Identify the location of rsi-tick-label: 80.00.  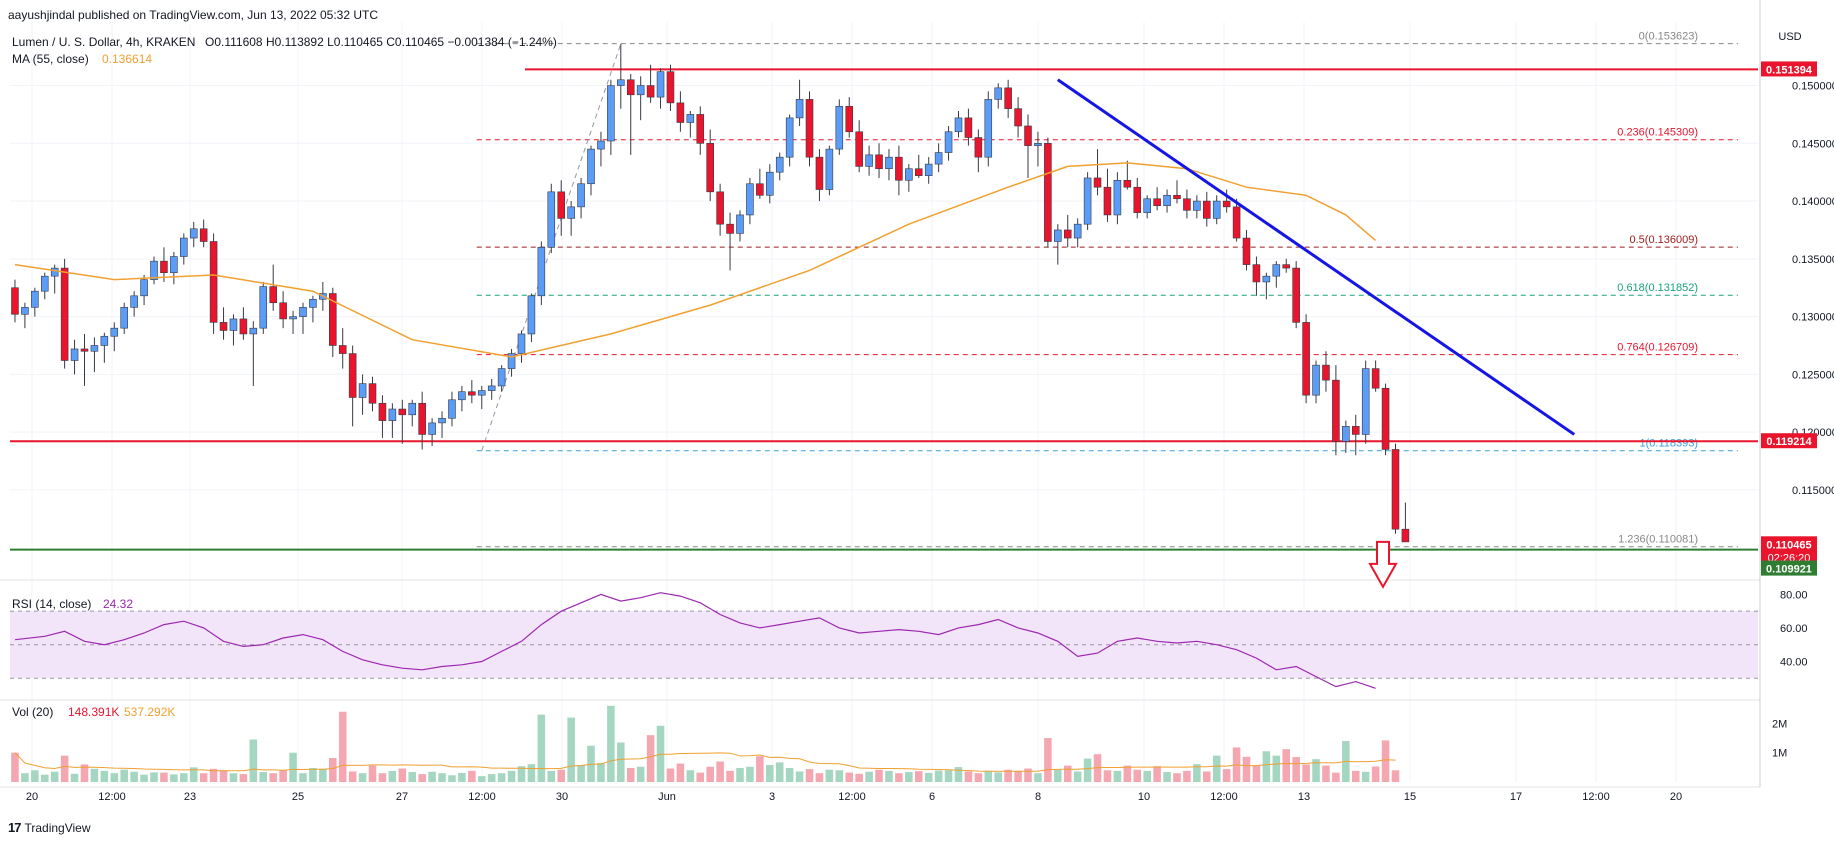
(1794, 595).